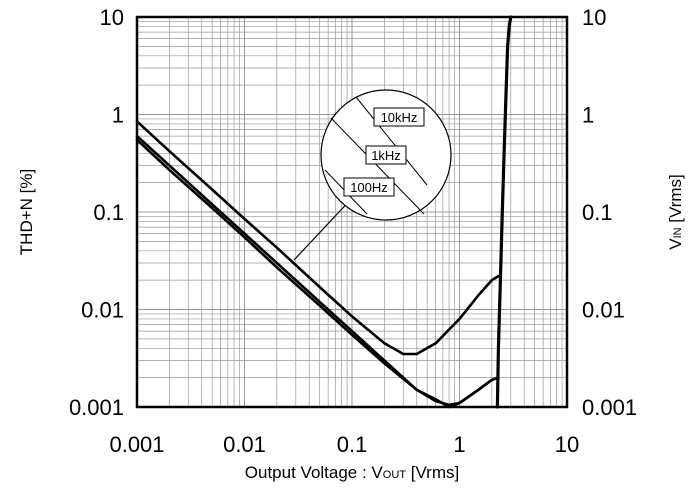  I want to click on y-tick-labels: 10 1 0.1 0.01 0.001, so click(96, 212).